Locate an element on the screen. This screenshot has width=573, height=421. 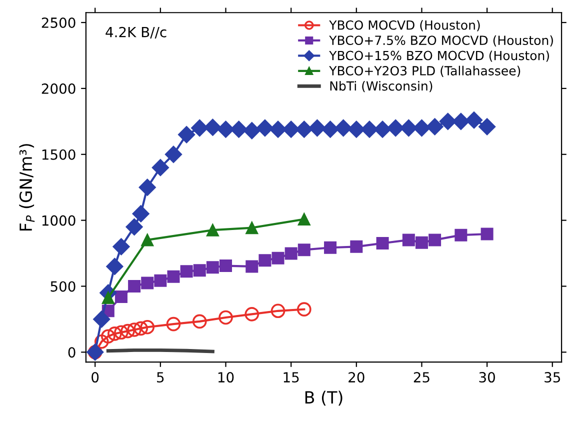
x-tick-label: 30 is located at coordinates (487, 377).